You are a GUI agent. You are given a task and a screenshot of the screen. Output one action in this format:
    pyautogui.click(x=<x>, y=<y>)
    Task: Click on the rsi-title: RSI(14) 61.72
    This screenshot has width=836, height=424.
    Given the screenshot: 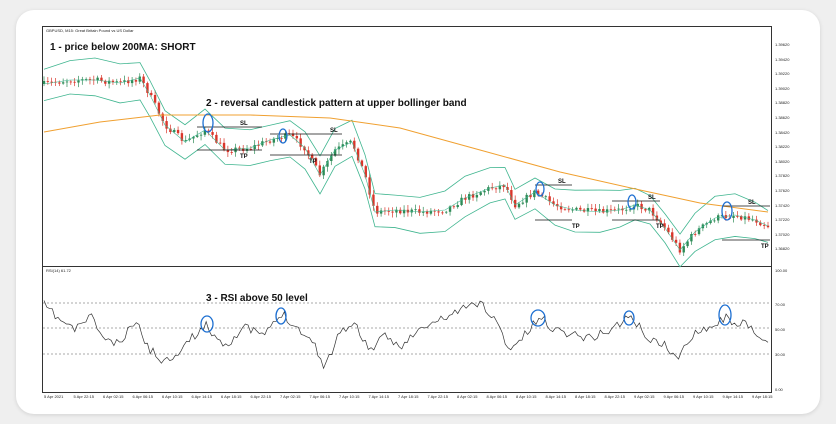 What is the action you would take?
    pyautogui.click(x=58, y=270)
    